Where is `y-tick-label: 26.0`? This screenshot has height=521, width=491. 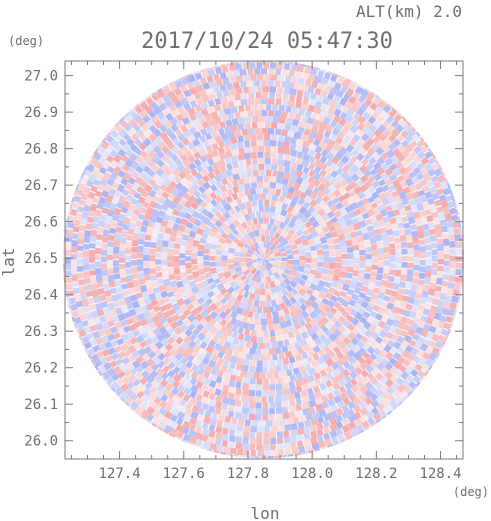 y-tick-label: 26.0 is located at coordinates (41, 442).